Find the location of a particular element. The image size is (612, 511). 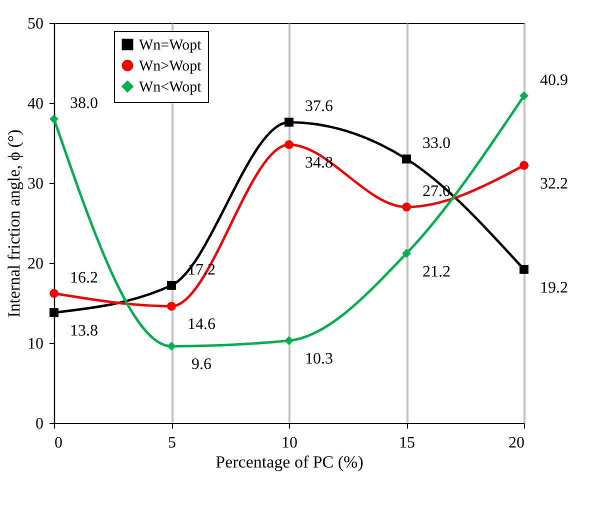

data-label: 19.2 is located at coordinates (554, 287).